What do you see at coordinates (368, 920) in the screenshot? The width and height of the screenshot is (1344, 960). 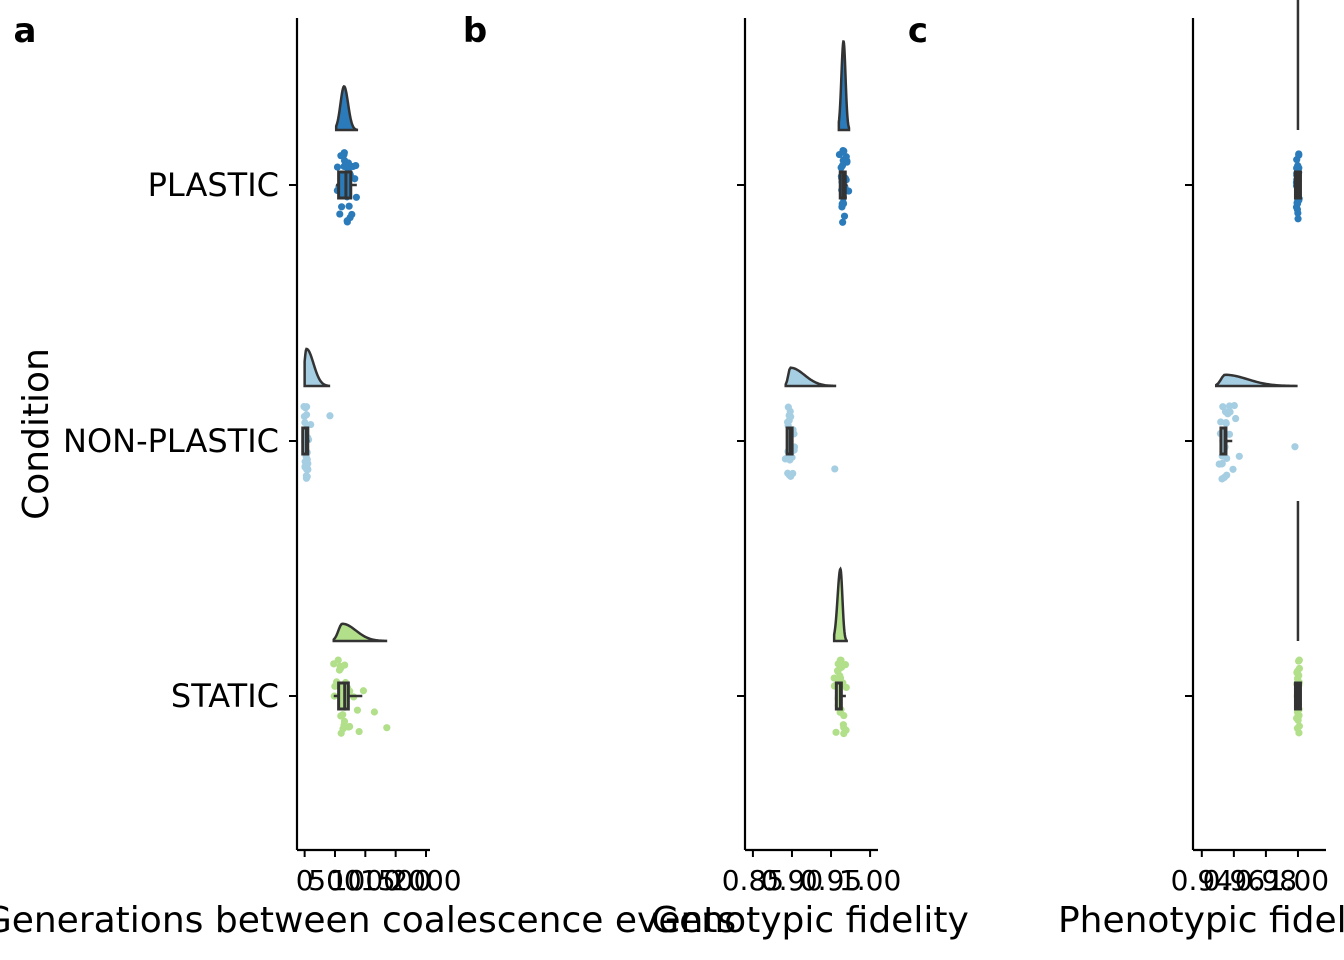 I see `x-axis-title: Generations between coalescence events` at bounding box center [368, 920].